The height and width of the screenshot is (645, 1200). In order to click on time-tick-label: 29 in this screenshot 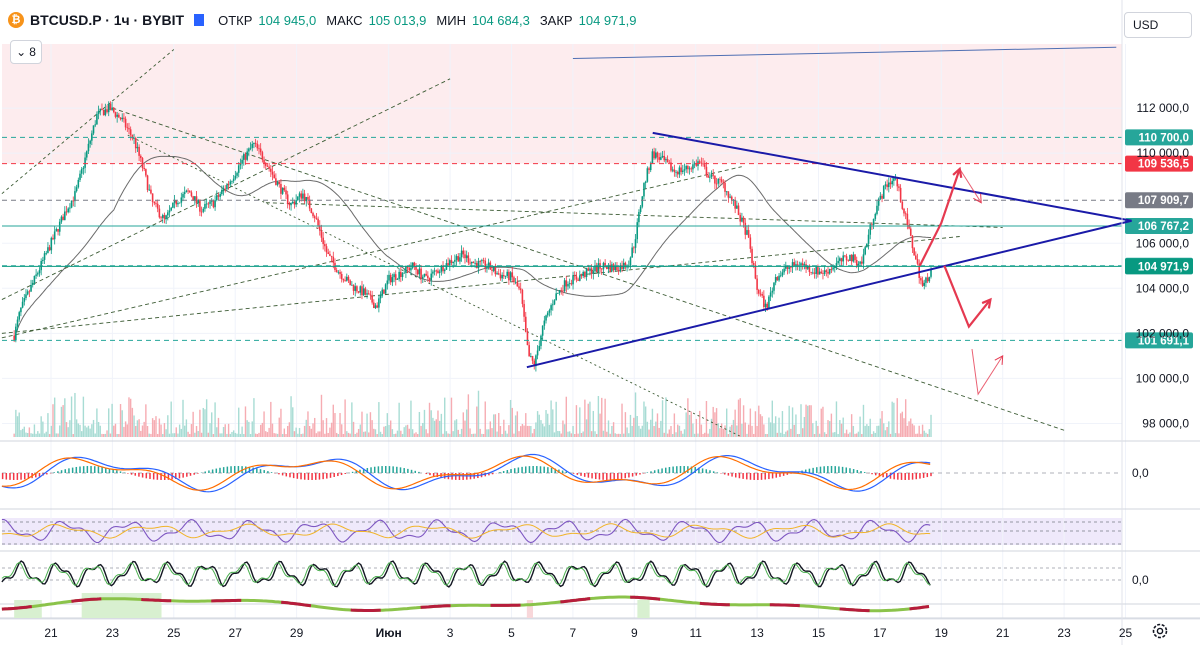, I will do `click(297, 633)`.